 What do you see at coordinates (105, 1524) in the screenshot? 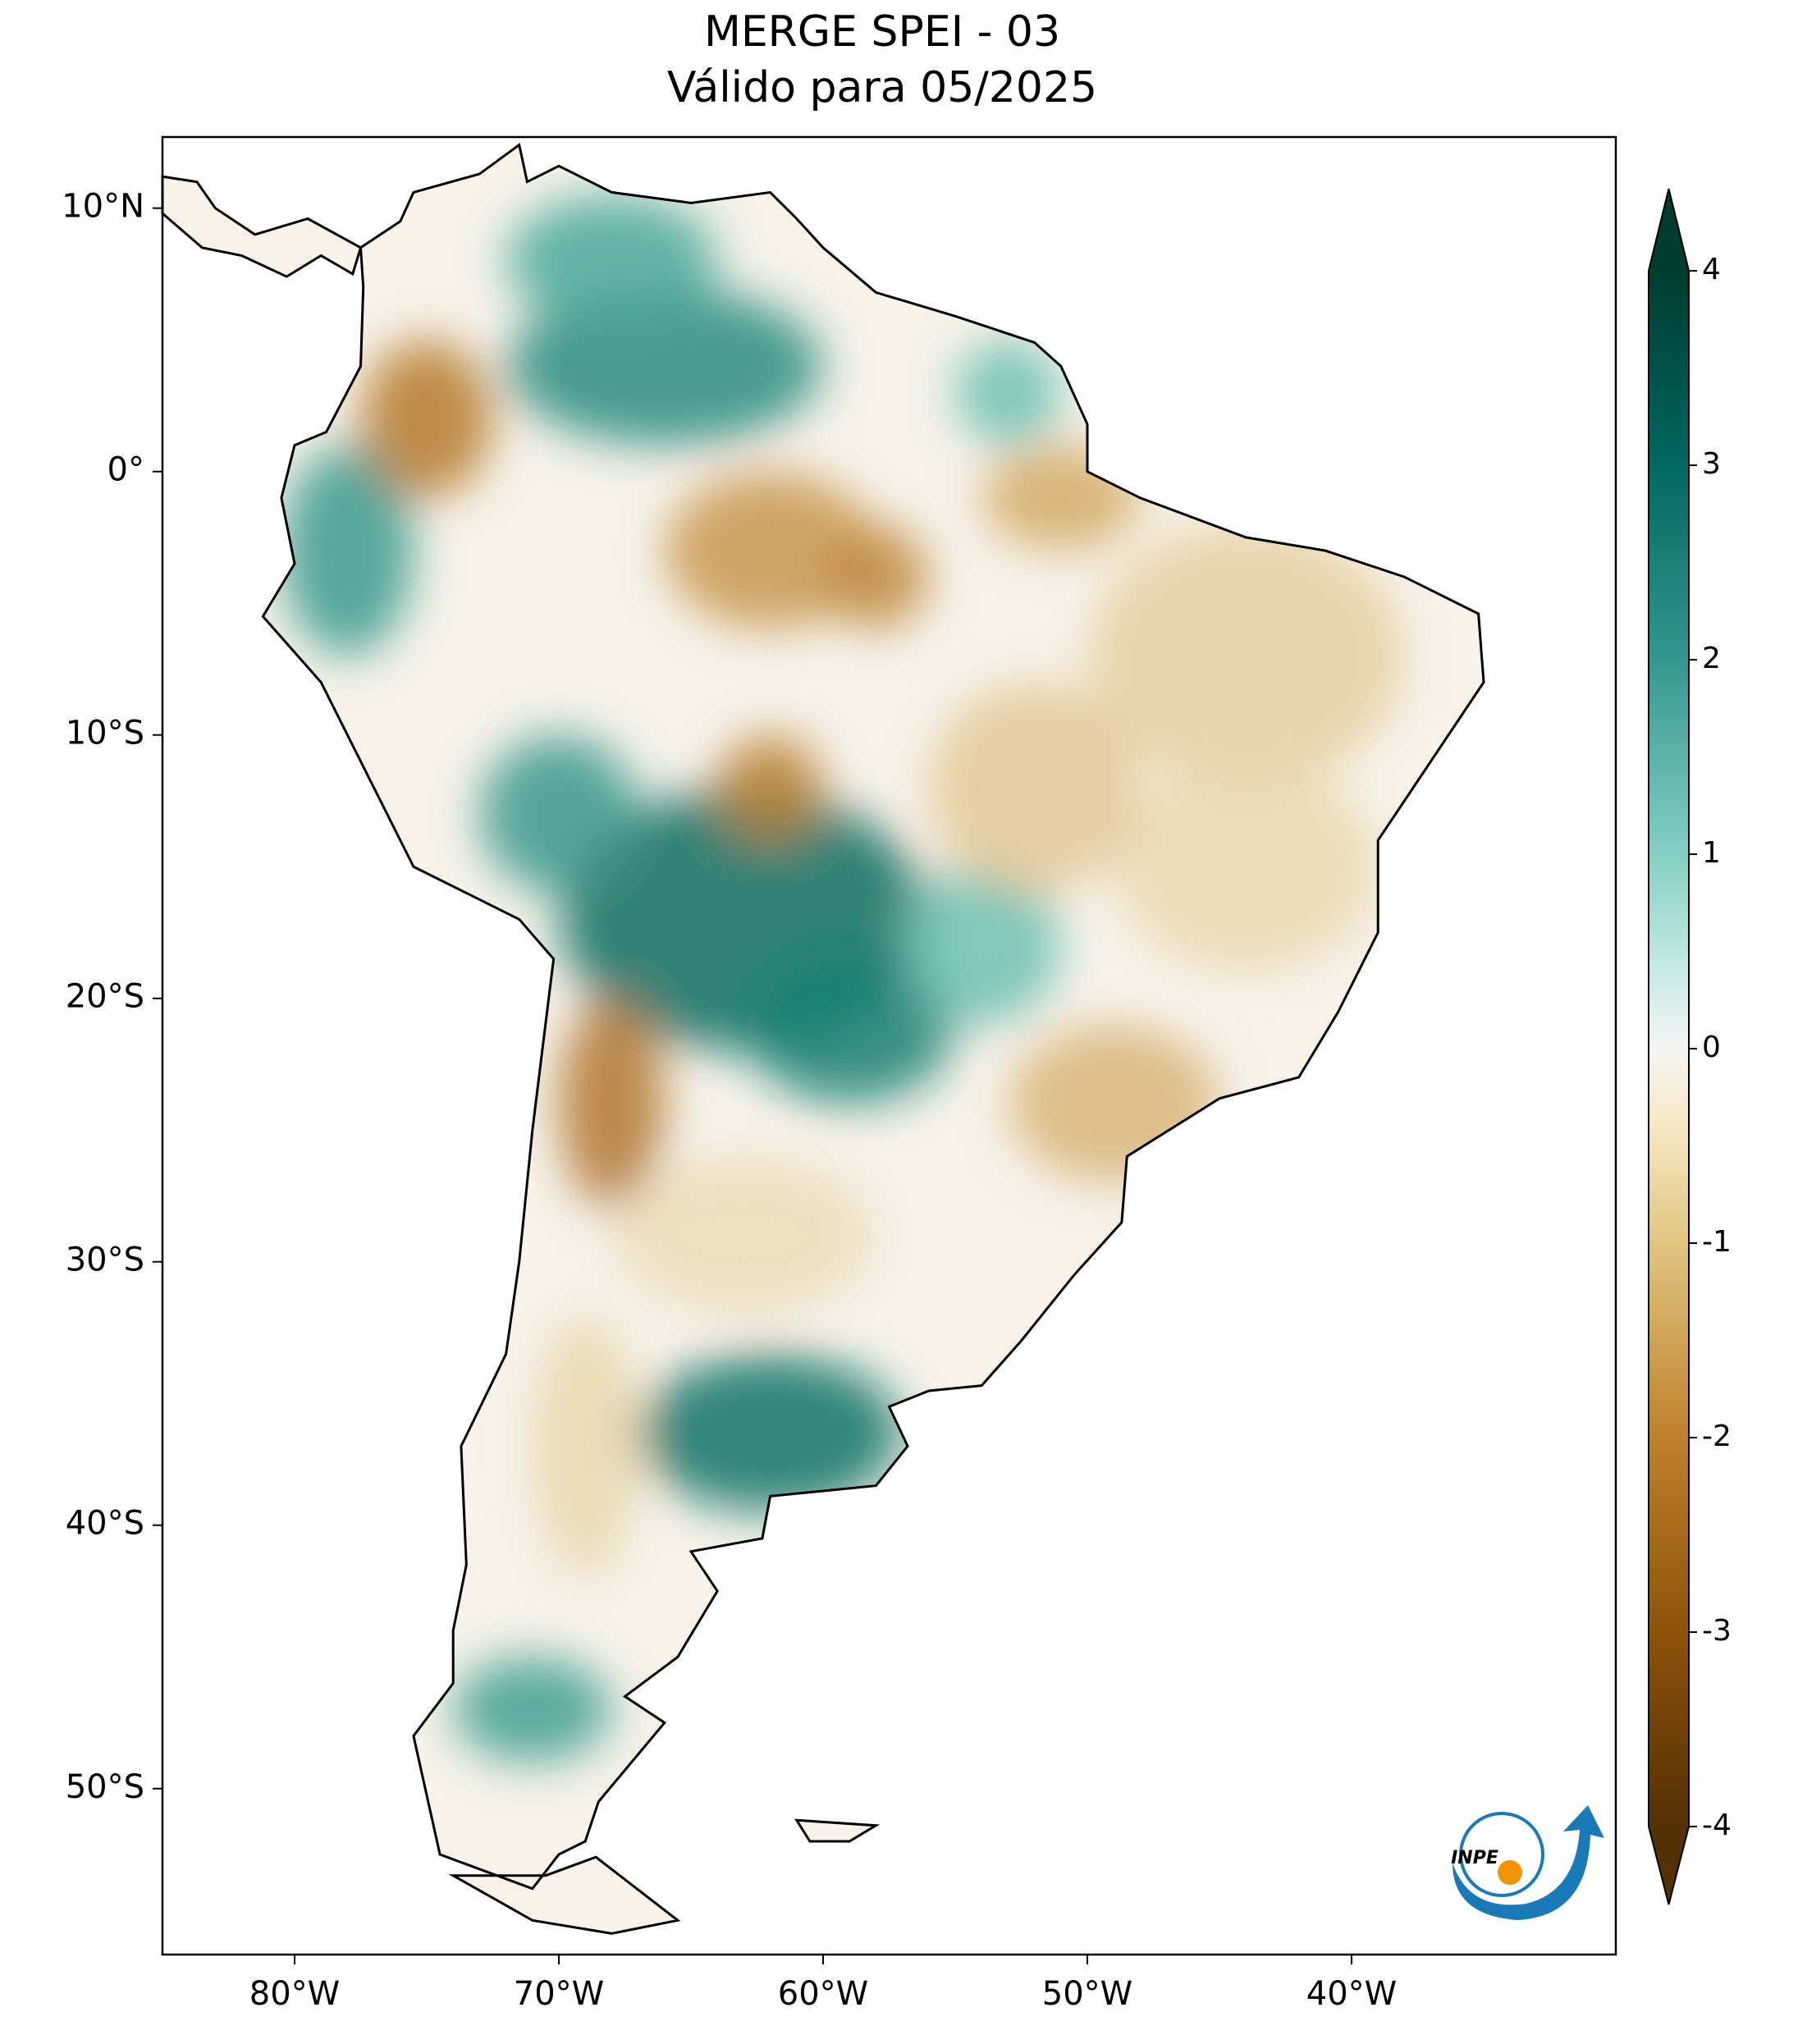
I see `y-tick-label: 40°S` at bounding box center [105, 1524].